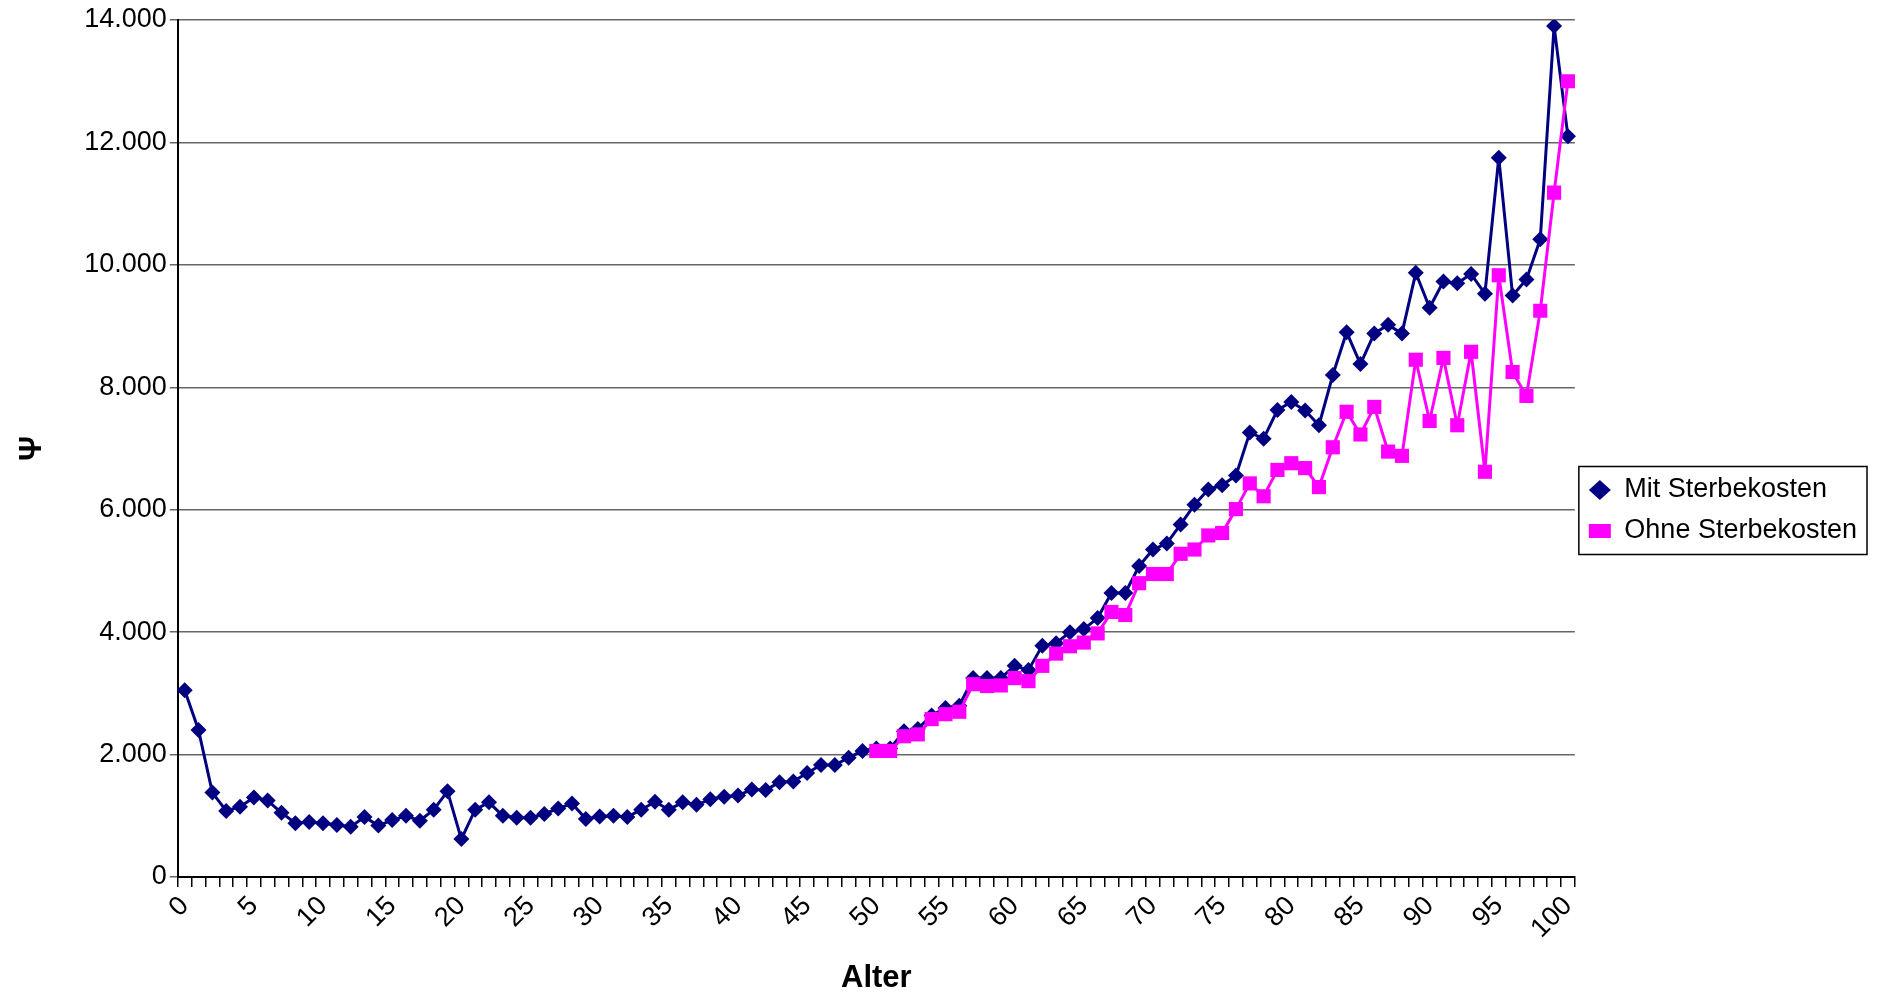 The height and width of the screenshot is (1001, 1879). Describe the element at coordinates (1072, 911) in the screenshot. I see `x-tick-label: 65` at that location.